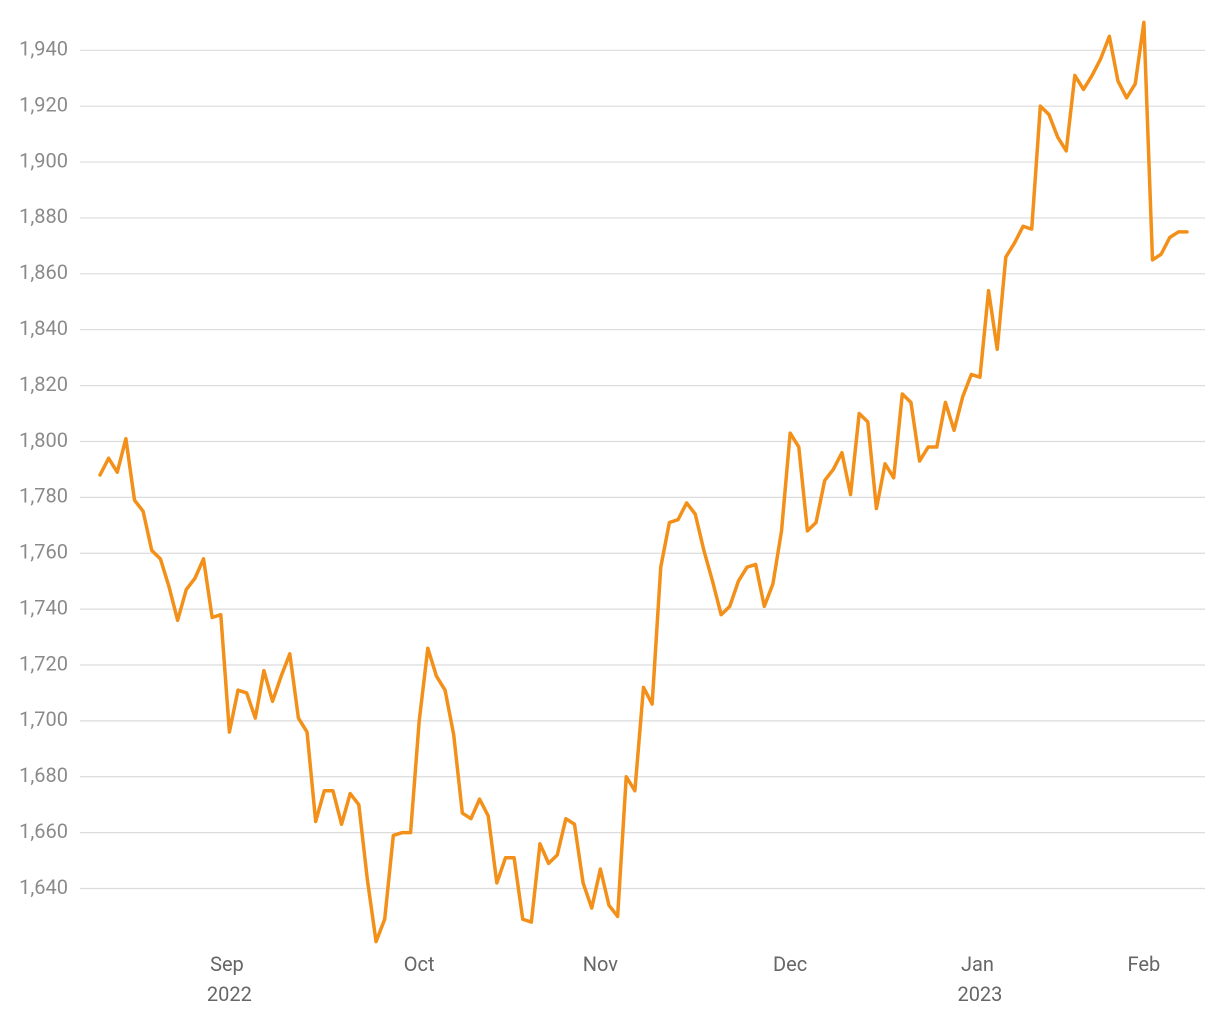  Describe the element at coordinates (43, 440) in the screenshot. I see `y-tick-label: 1,800` at that location.